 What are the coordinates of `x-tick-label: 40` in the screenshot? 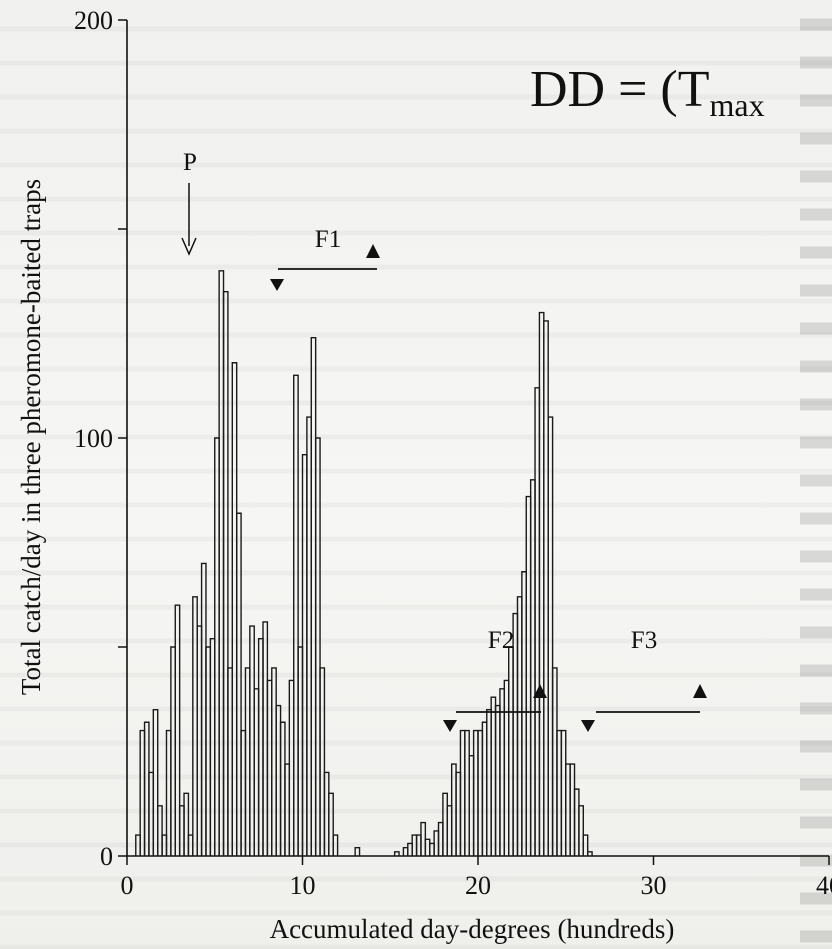 It's located at (824, 885).